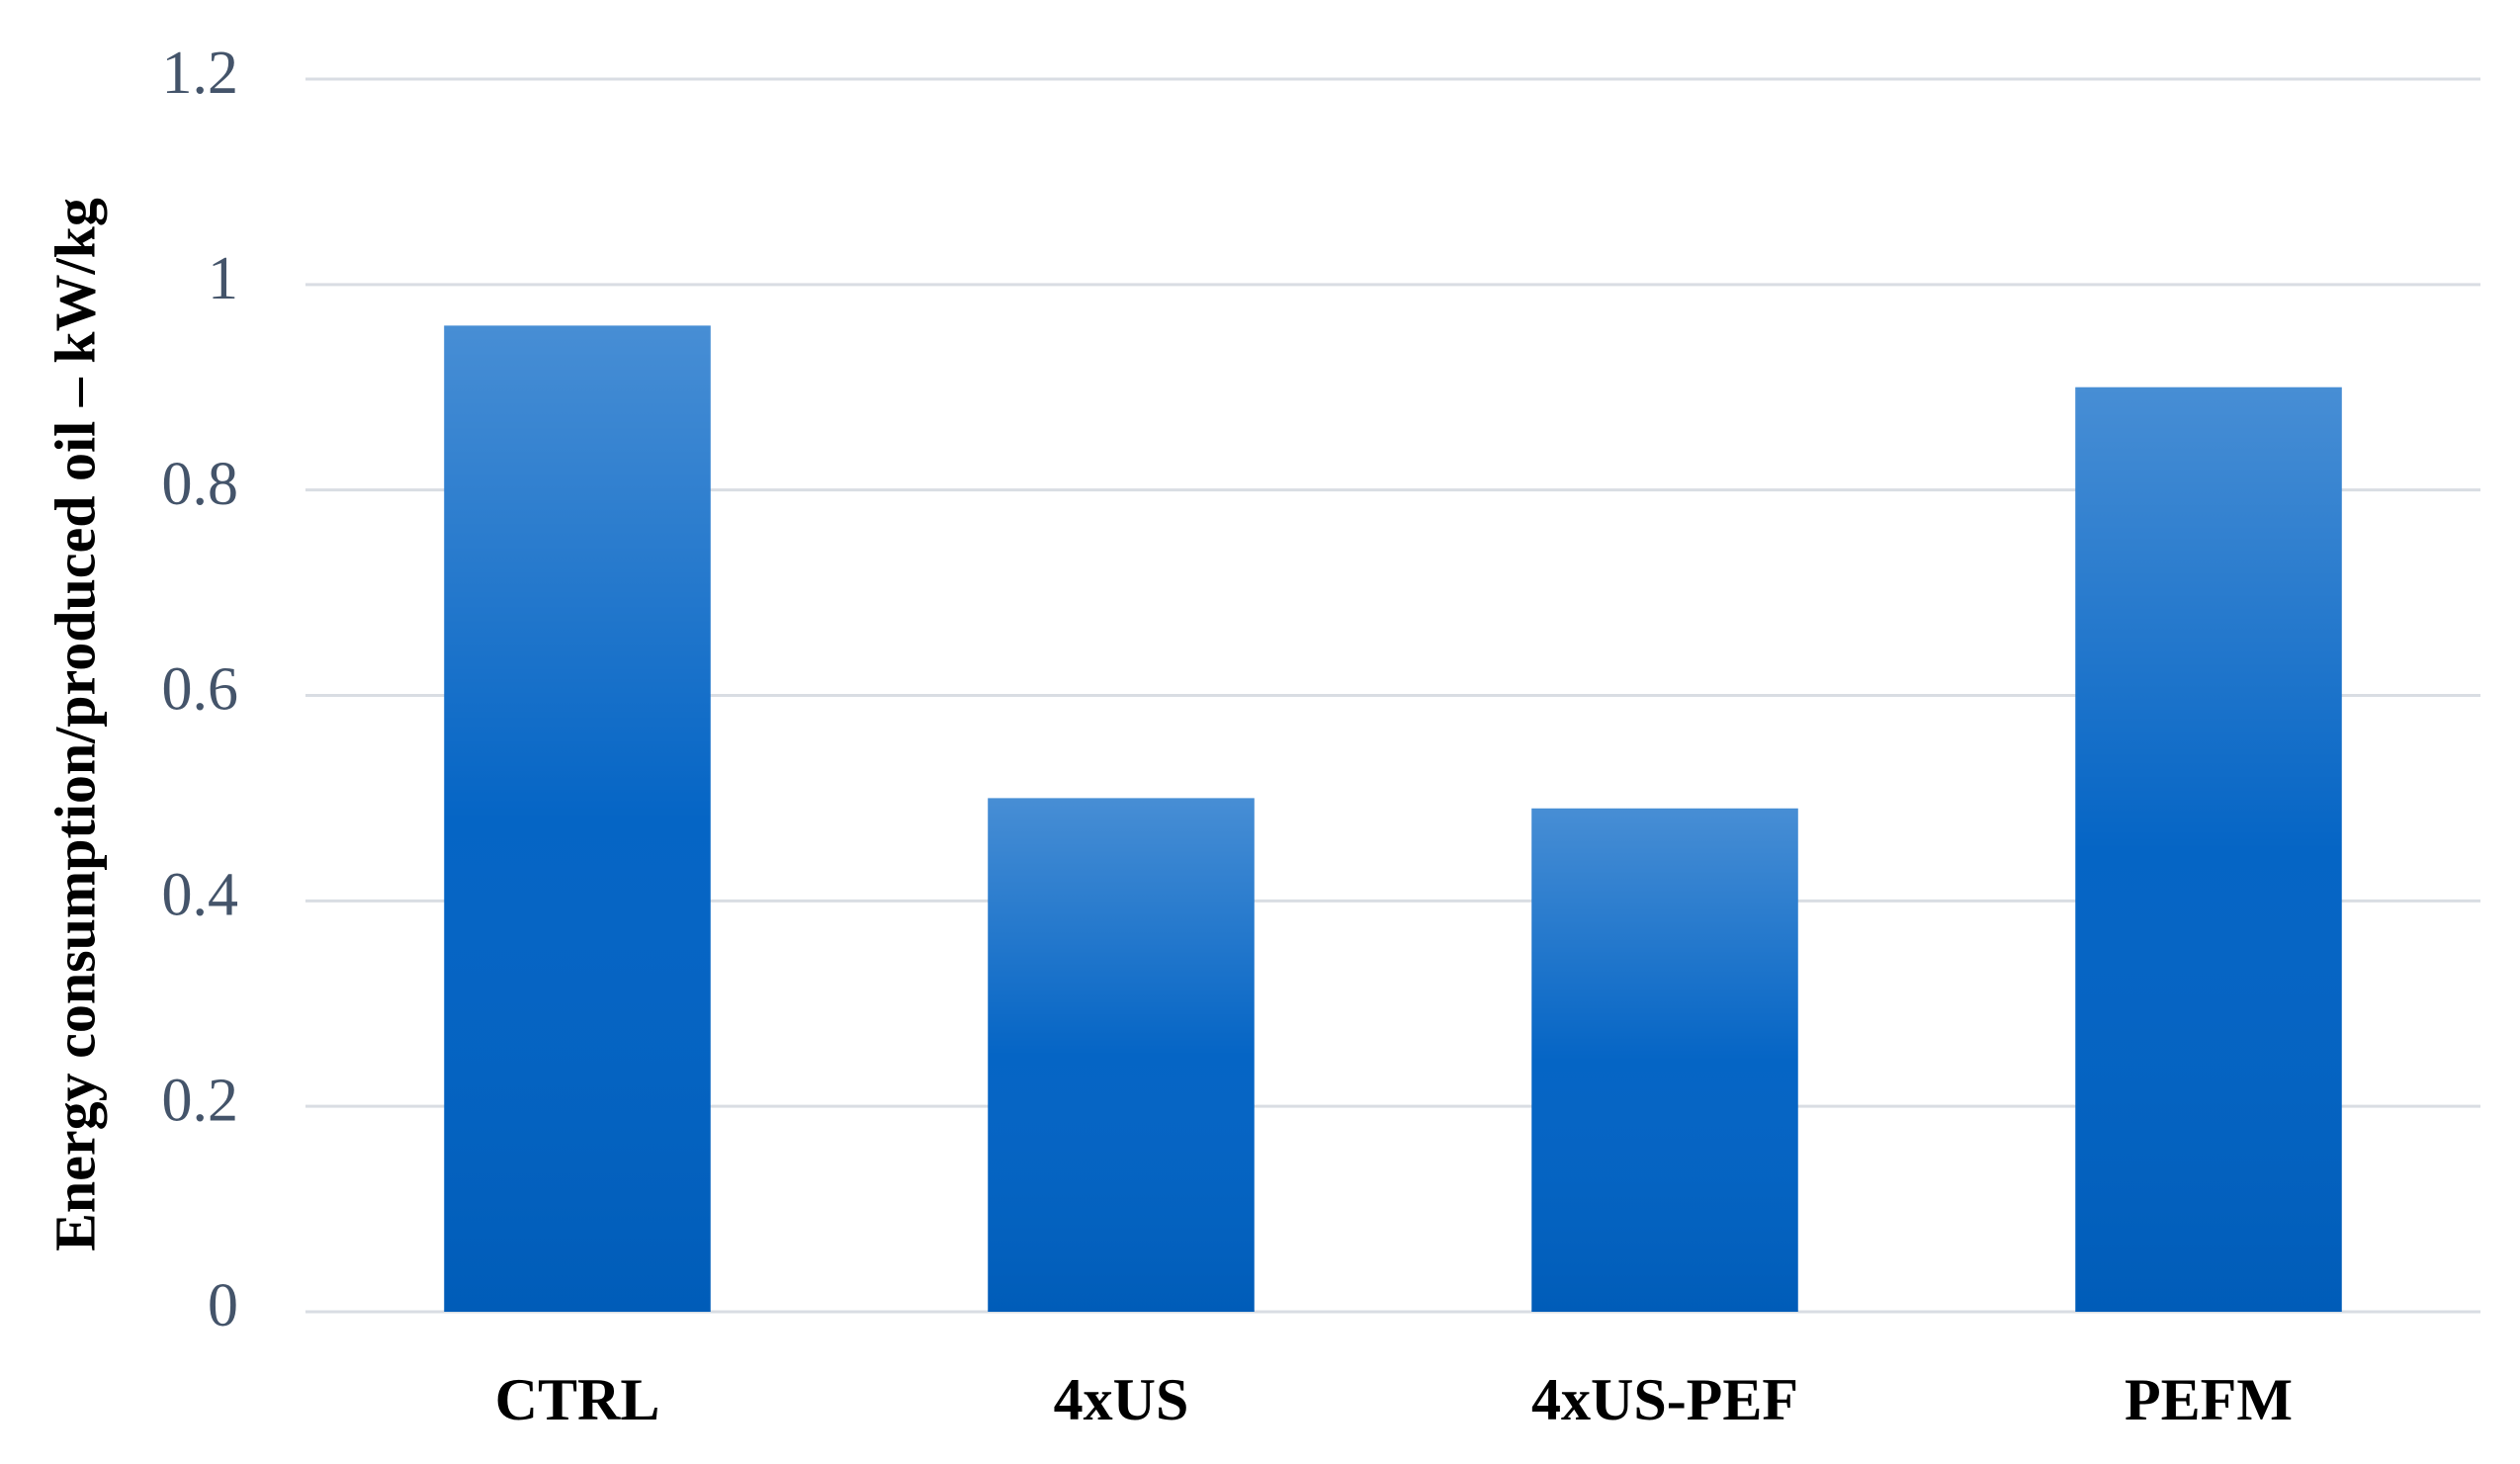 This screenshot has width=2520, height=1464. Describe the element at coordinates (200, 690) in the screenshot. I see `y-tick-label: 0.6` at that location.